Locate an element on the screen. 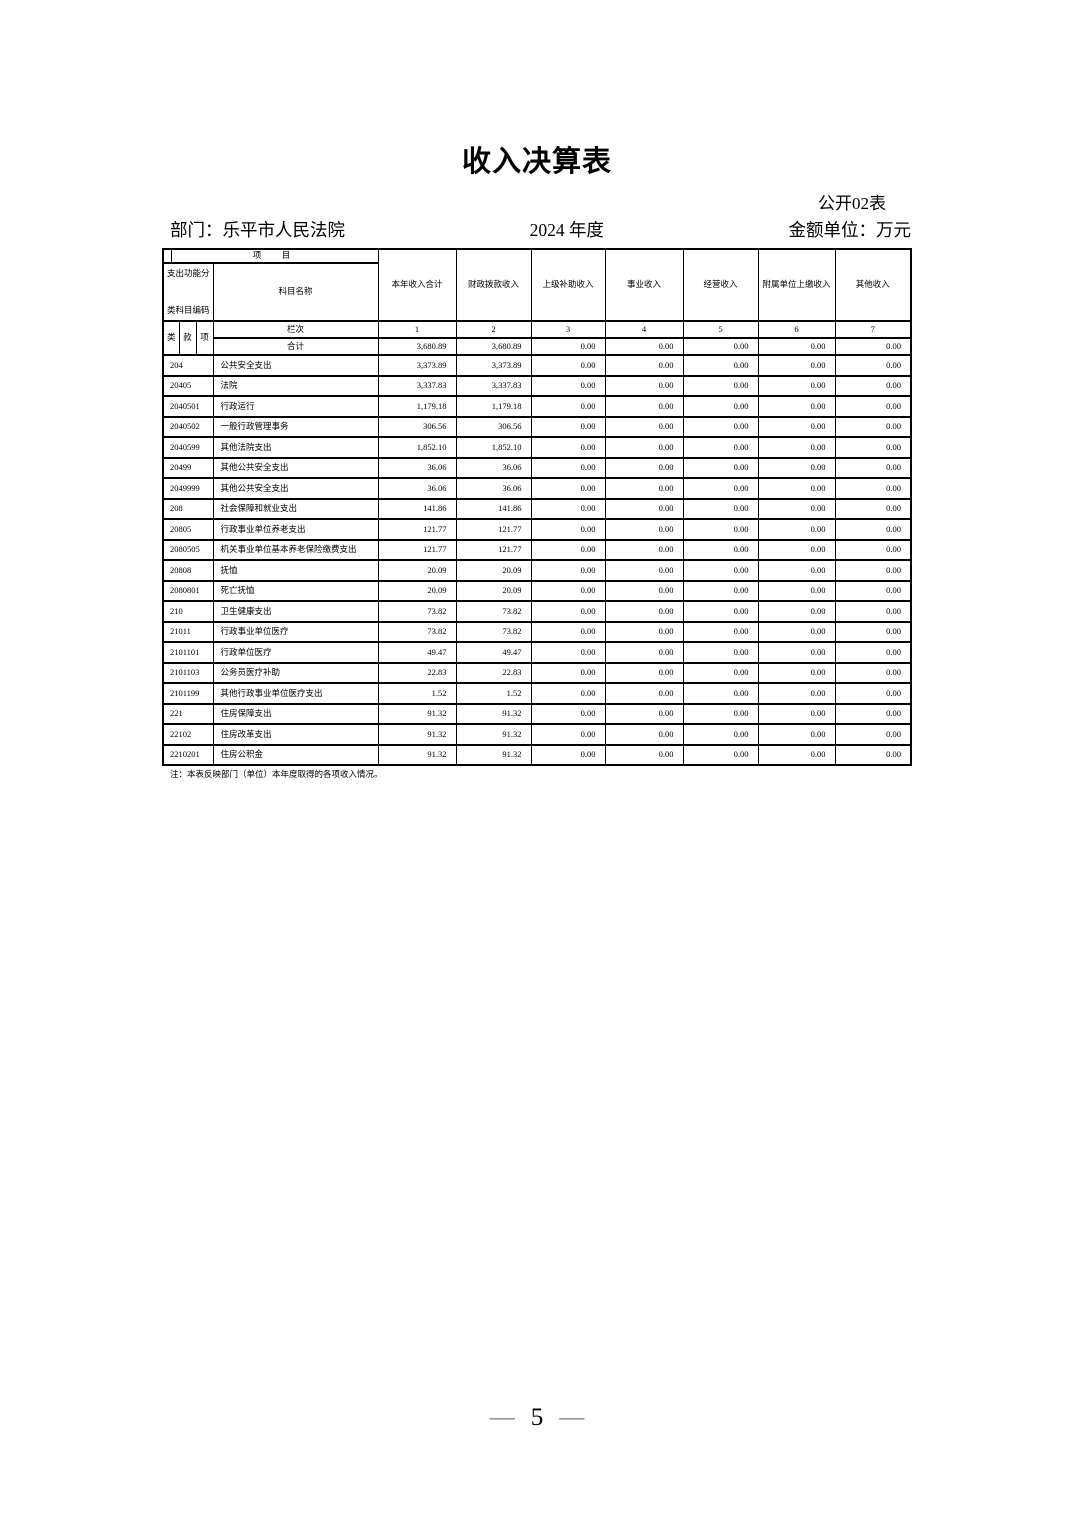  row-code: 20405 is located at coordinates (188, 385).